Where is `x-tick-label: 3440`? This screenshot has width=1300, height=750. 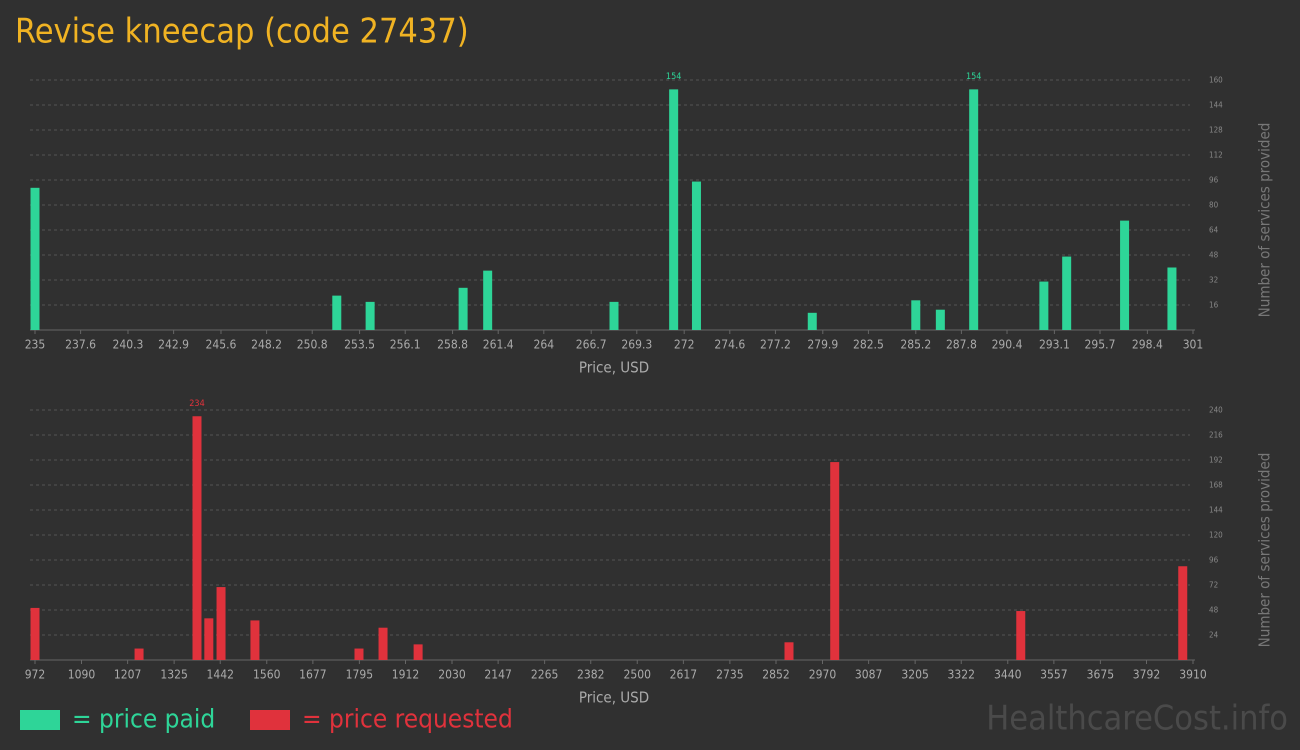
x-tick-label: 3440 is located at coordinates (1008, 675).